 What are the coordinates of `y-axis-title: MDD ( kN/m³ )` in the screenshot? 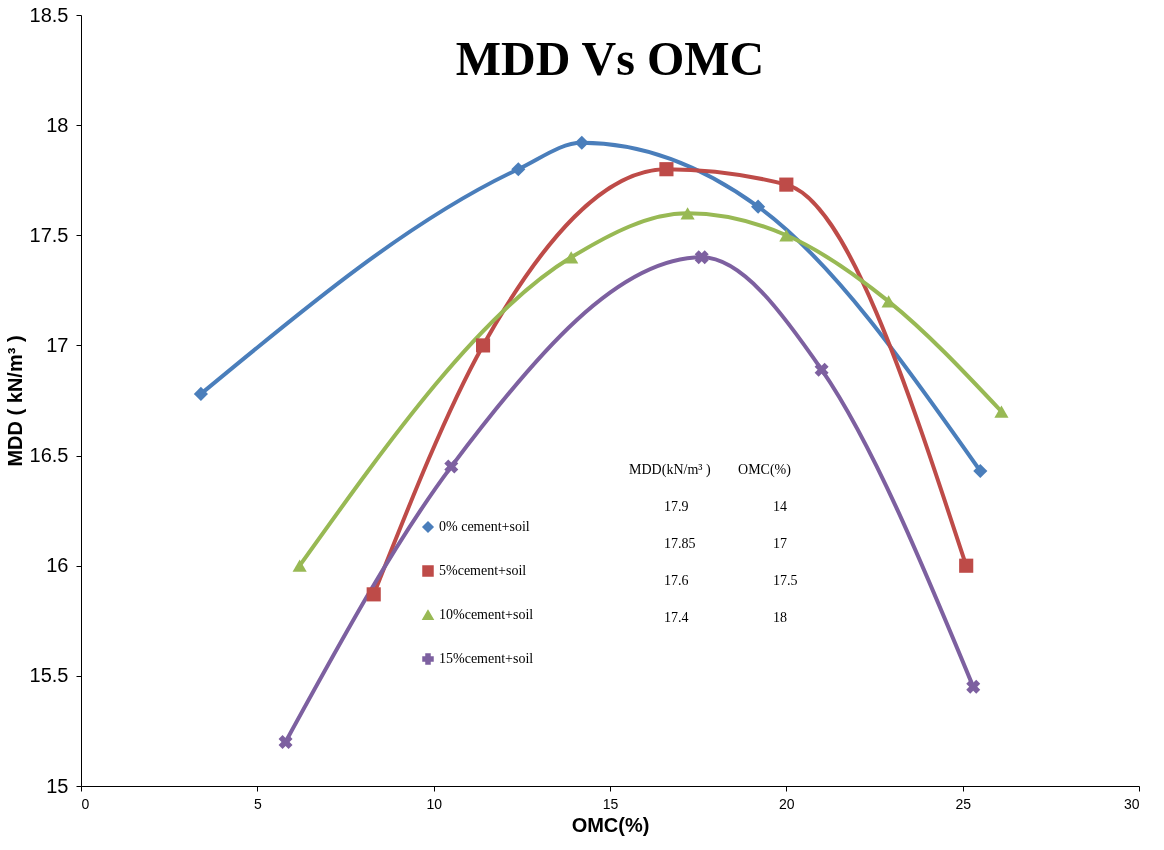 It's located at (14, 401).